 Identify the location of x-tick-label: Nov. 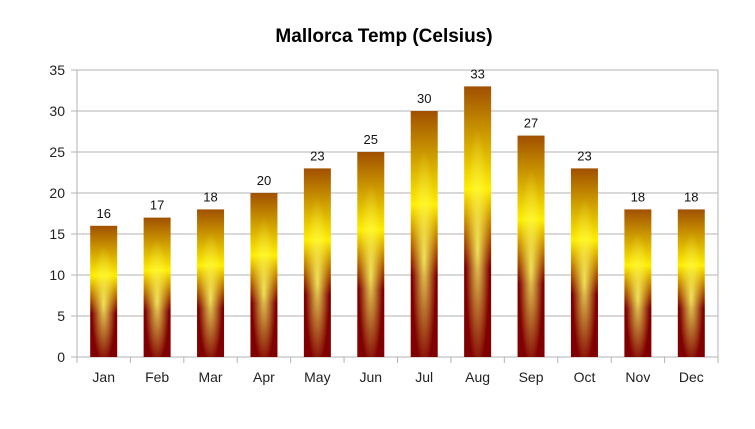
(637, 377).